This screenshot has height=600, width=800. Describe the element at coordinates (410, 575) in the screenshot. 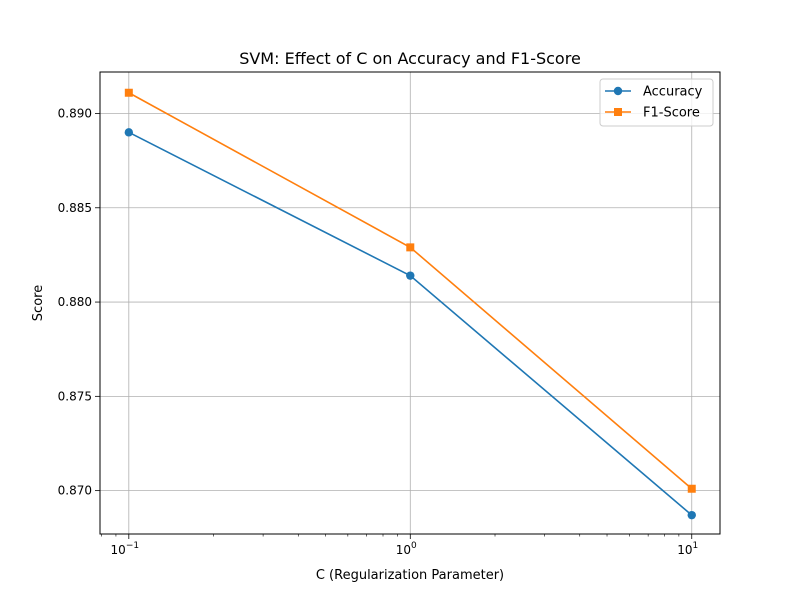

I see `x-axis-label: C (Regularization Parameter)` at that location.